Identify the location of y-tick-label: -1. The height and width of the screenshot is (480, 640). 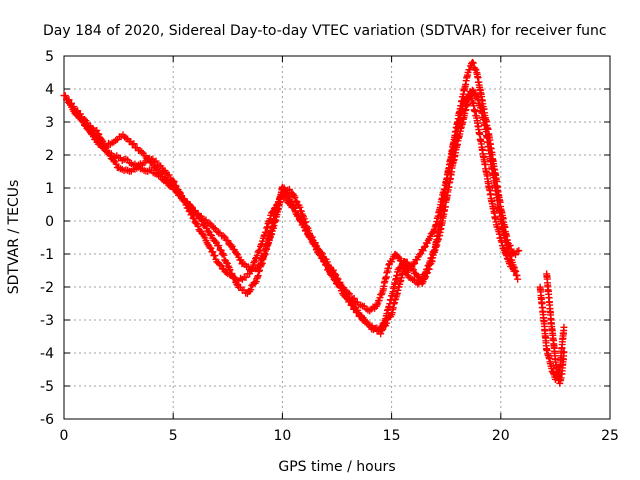
(47, 255).